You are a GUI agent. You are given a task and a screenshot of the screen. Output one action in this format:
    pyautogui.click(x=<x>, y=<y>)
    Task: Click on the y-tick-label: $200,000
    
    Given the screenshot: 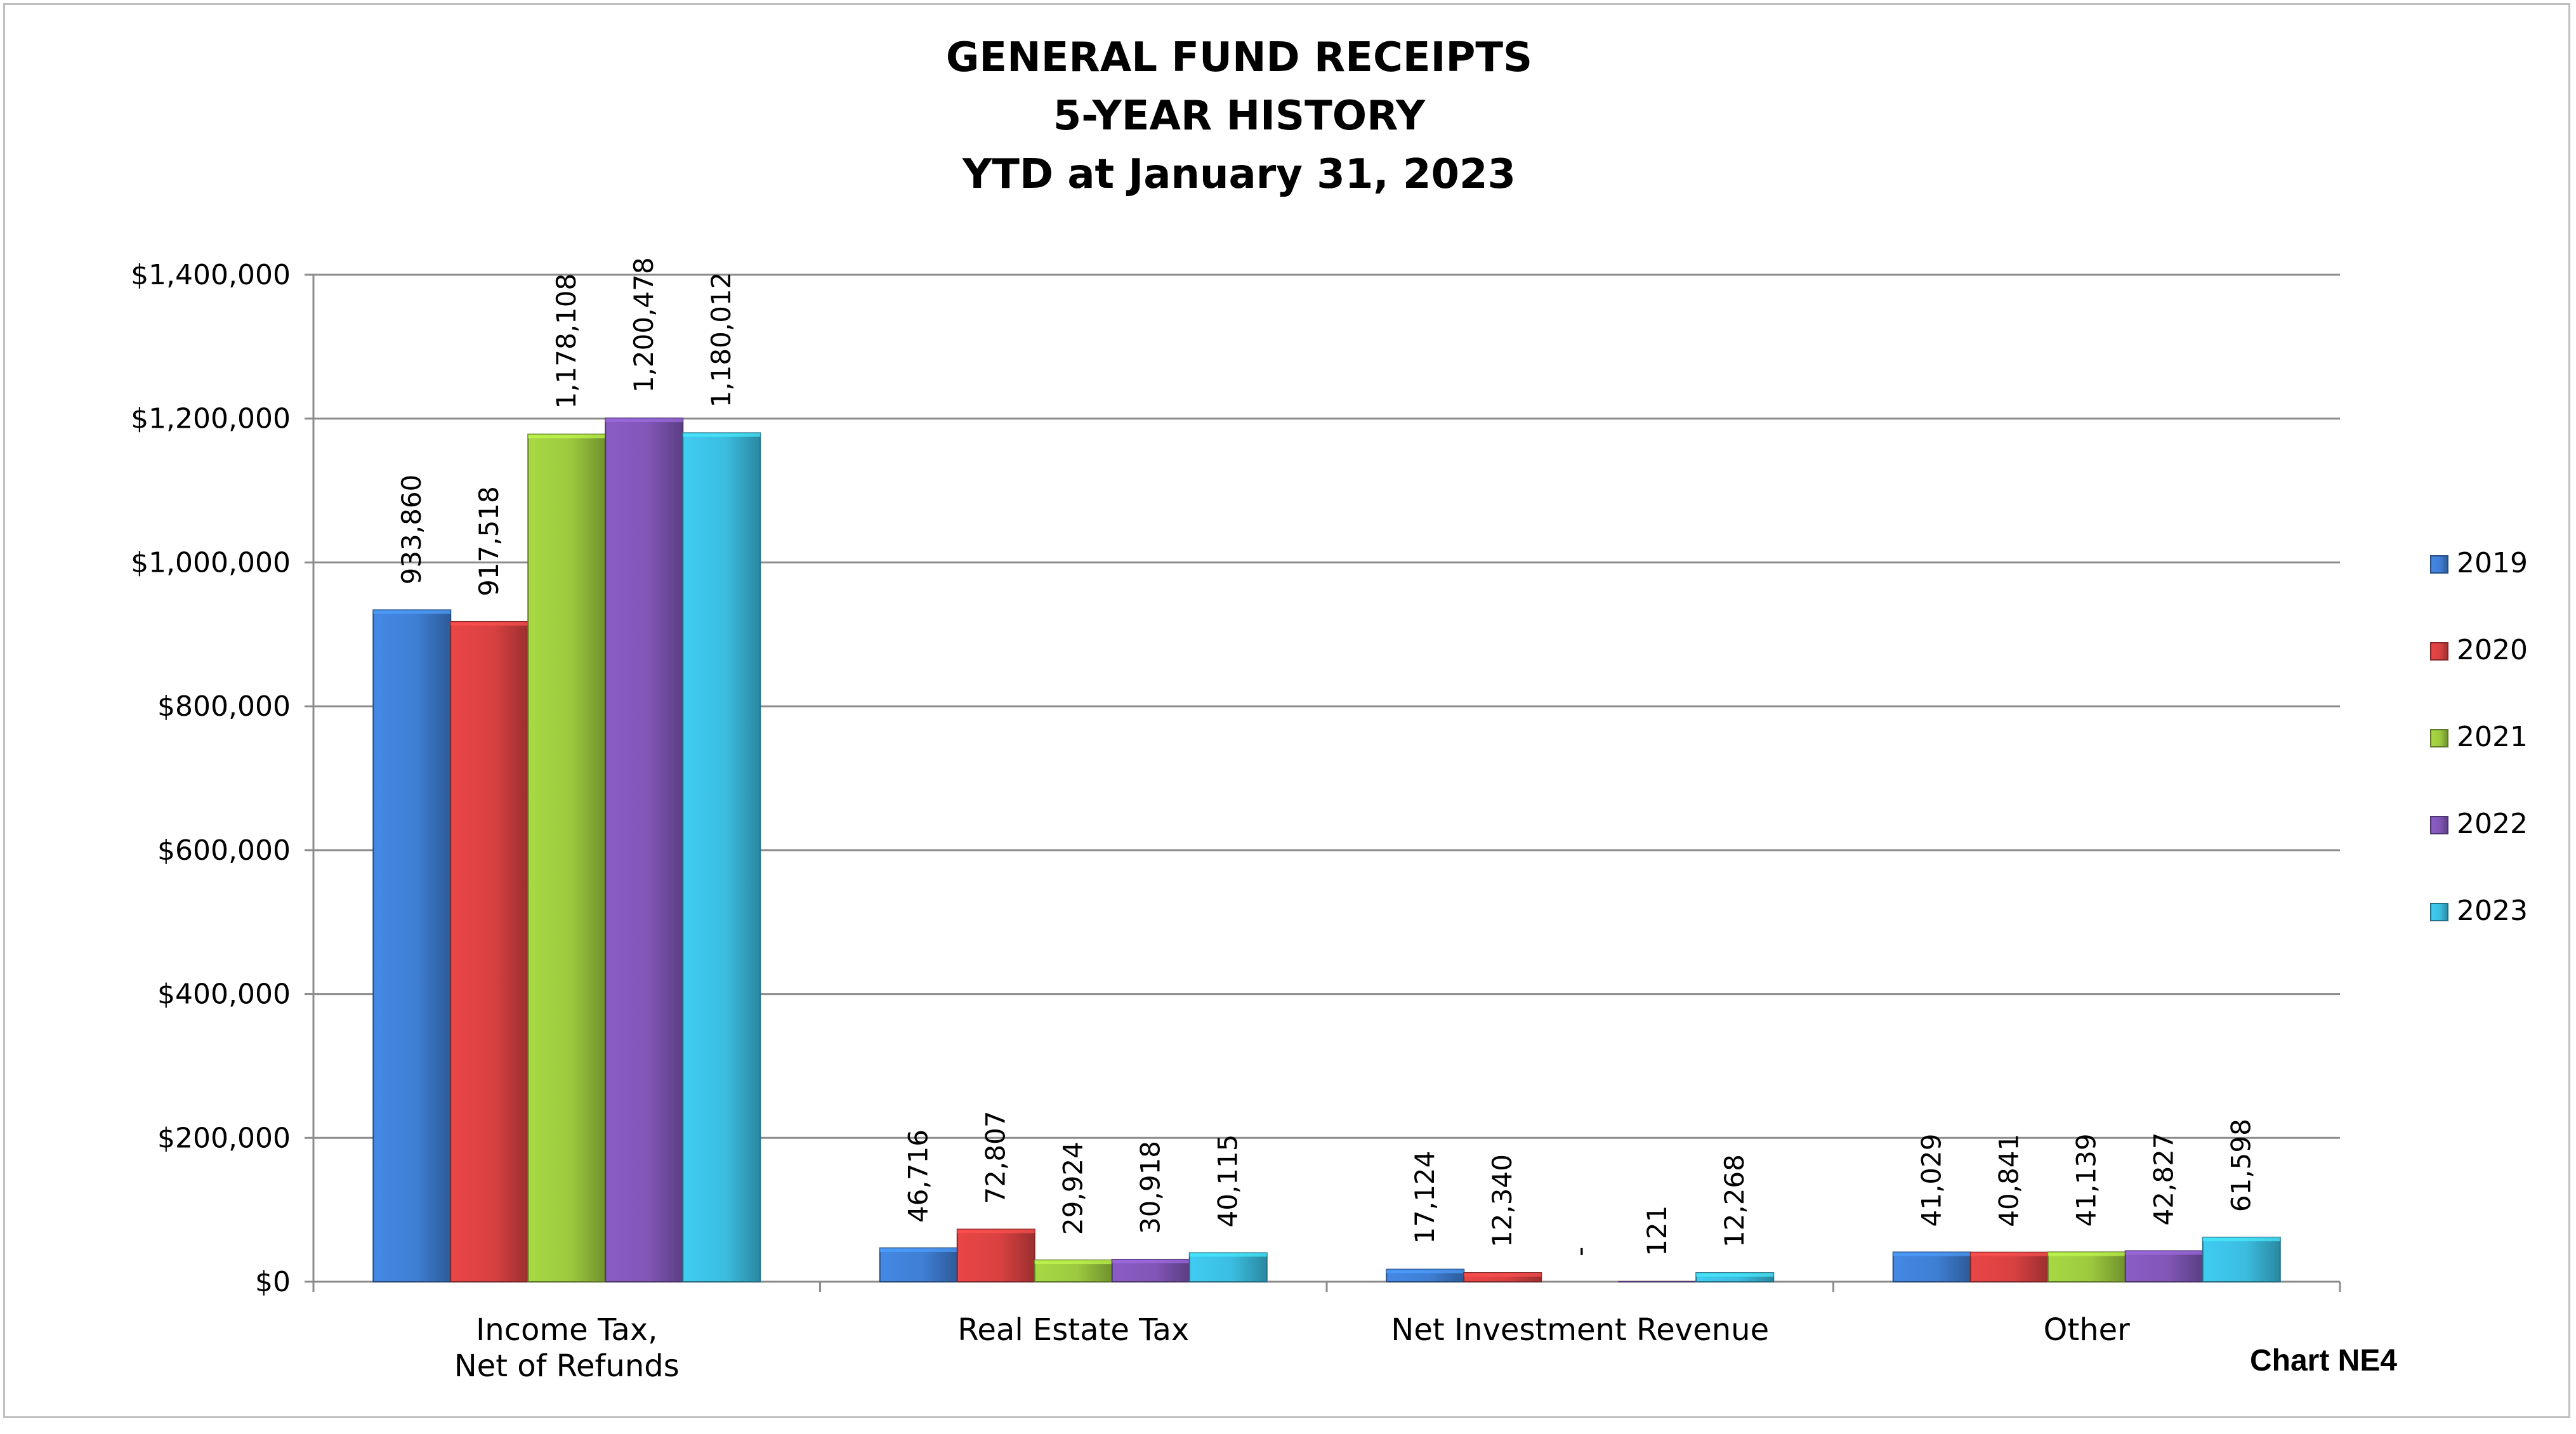 What is the action you would take?
    pyautogui.click(x=224, y=1138)
    